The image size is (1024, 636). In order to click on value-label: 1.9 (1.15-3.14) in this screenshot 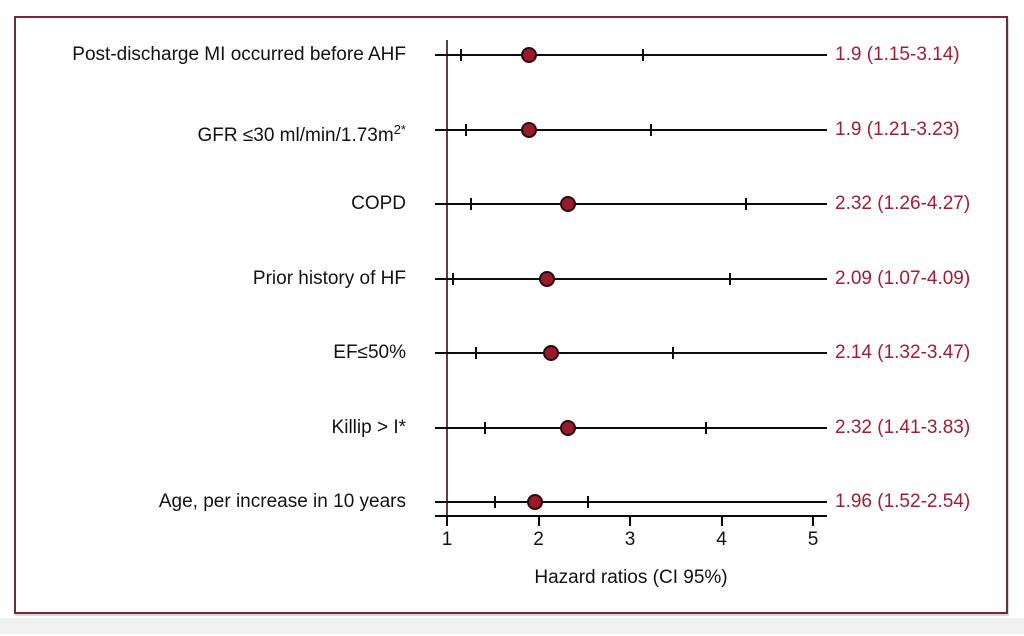, I will do `click(897, 54)`.